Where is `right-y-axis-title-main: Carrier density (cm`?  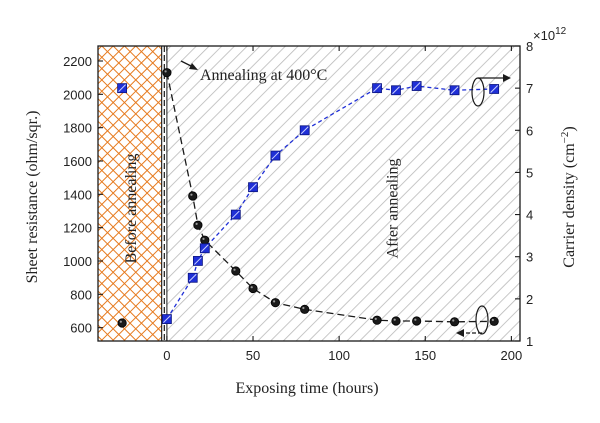
right-y-axis-title-main: Carrier density (cm is located at coordinates (569, 205).